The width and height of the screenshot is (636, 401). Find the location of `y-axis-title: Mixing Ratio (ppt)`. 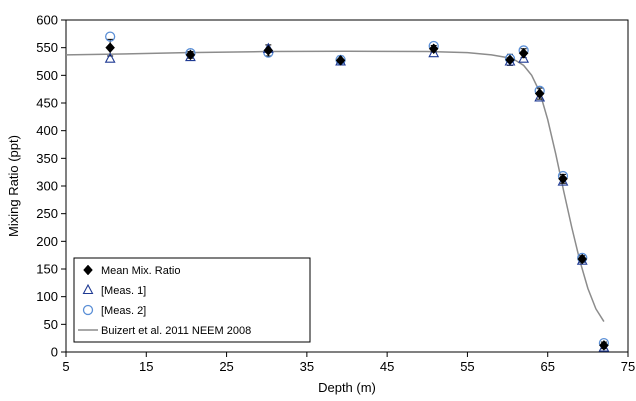

y-axis-title: Mixing Ratio (ppt) is located at coordinates (13, 186).